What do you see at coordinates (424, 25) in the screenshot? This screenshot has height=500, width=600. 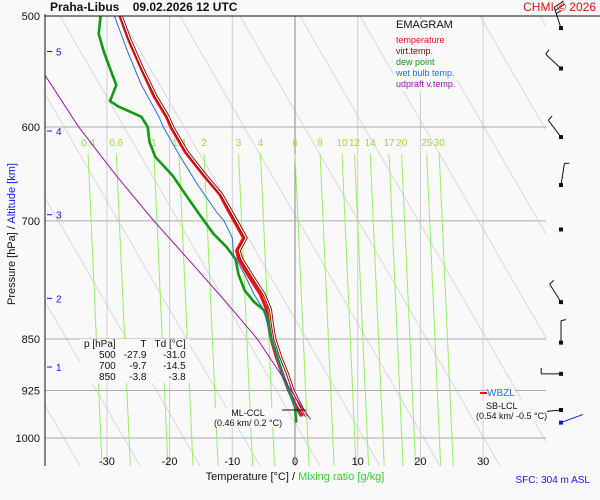 I see `legend-title: EMAGRAM` at bounding box center [424, 25].